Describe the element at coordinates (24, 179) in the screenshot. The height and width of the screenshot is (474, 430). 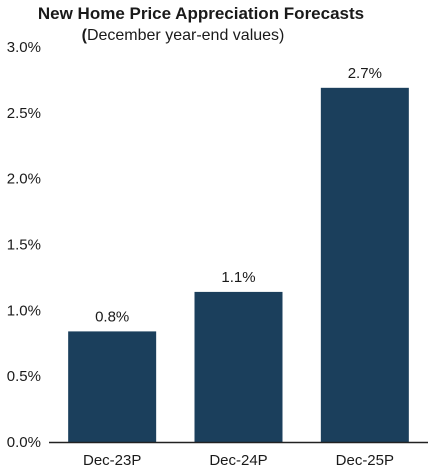
I see `y-tick-label: 2.0%` at that location.